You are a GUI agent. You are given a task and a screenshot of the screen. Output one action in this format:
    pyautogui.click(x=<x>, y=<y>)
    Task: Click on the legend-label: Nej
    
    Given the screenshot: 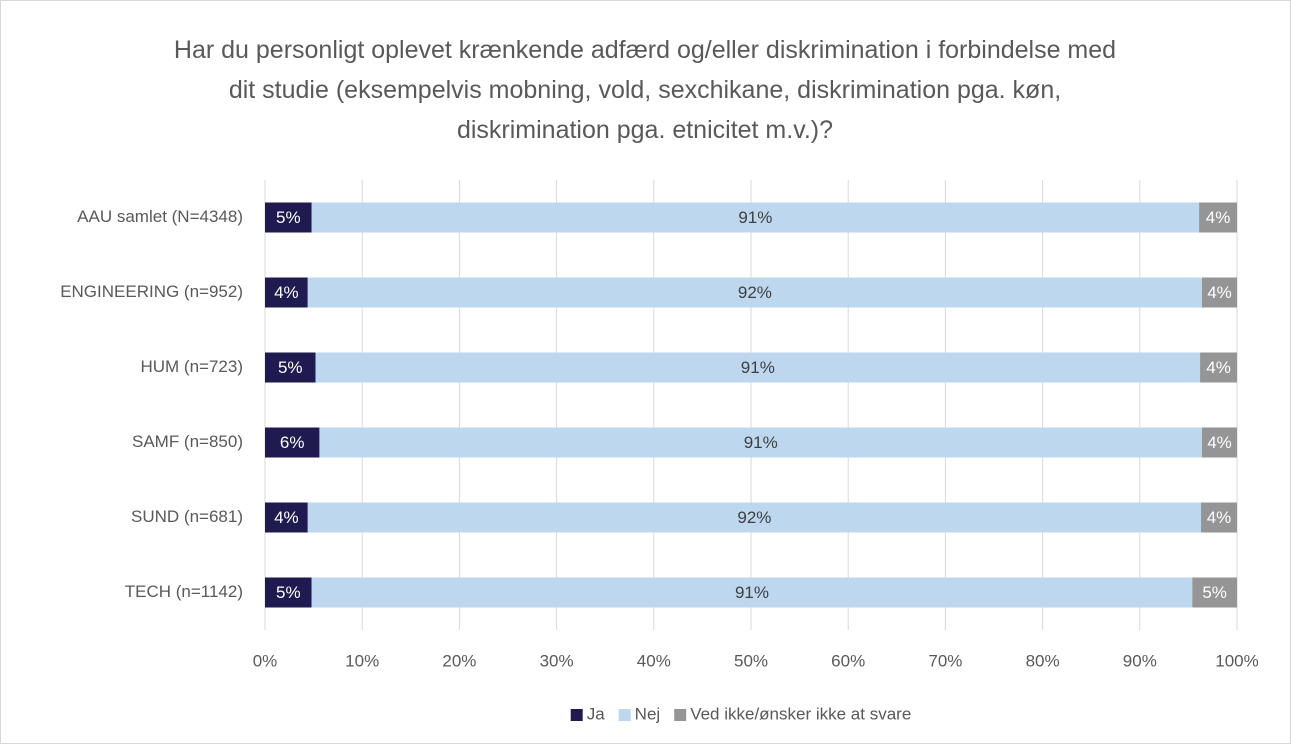 What is the action you would take?
    pyautogui.click(x=648, y=713)
    